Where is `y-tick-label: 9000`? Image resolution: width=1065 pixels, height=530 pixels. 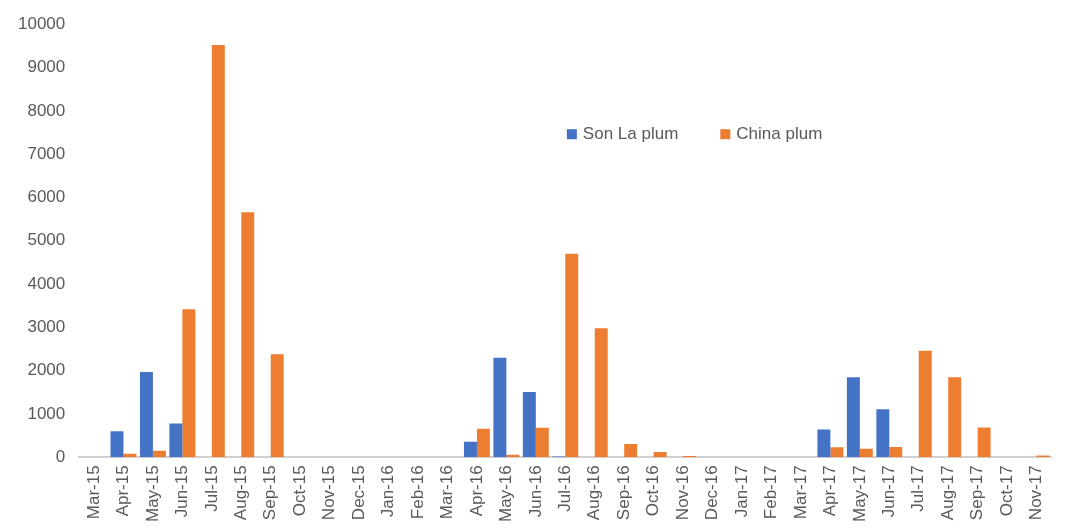 y-tick-label: 9000 is located at coordinates (46, 67).